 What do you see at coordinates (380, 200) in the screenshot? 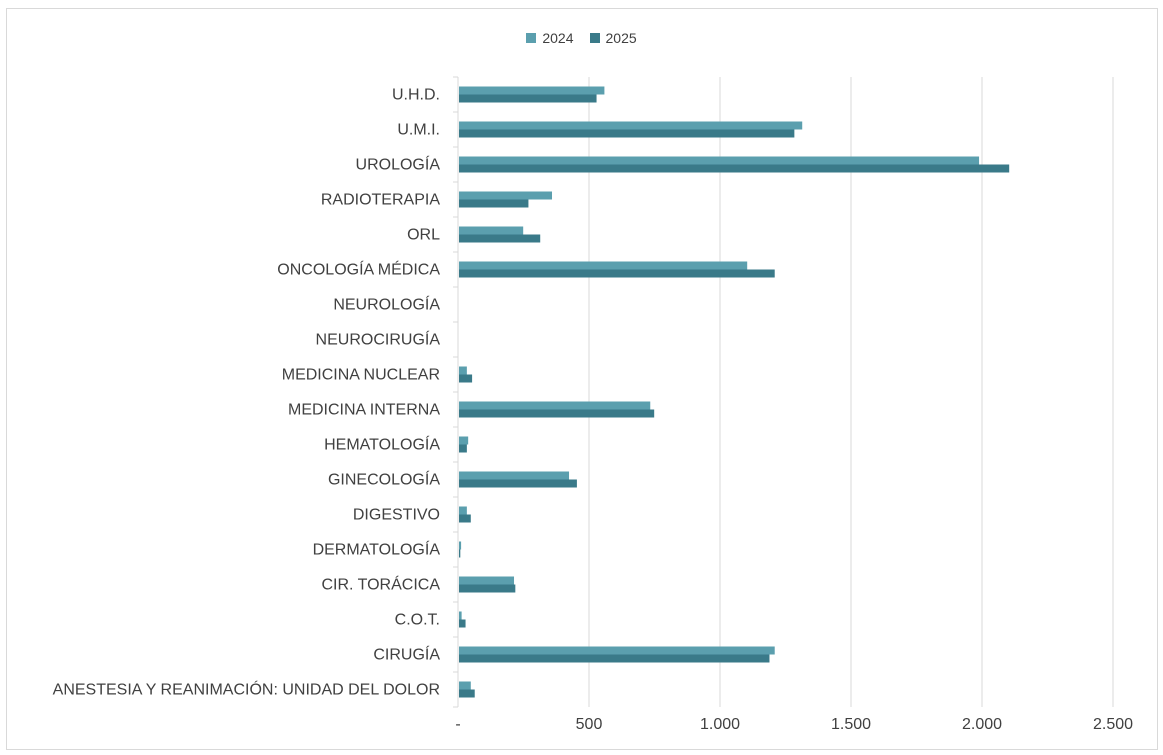
I see `category-label: RADIOTERAPIA` at bounding box center [380, 200].